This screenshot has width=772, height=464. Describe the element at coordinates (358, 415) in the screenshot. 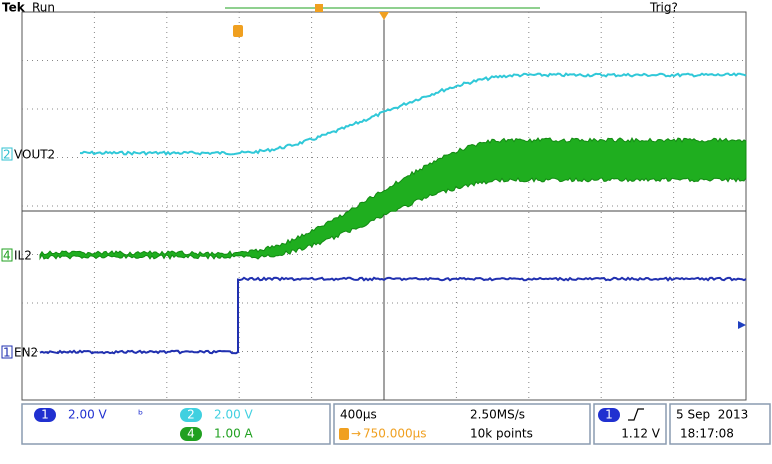

I see `timebase: 400µs` at that location.